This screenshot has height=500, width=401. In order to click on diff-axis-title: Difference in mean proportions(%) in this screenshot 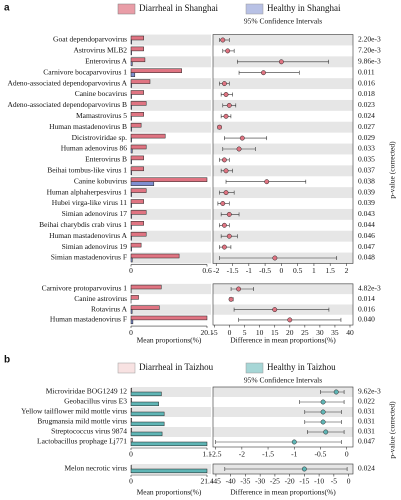, I will do `click(283, 340)`.